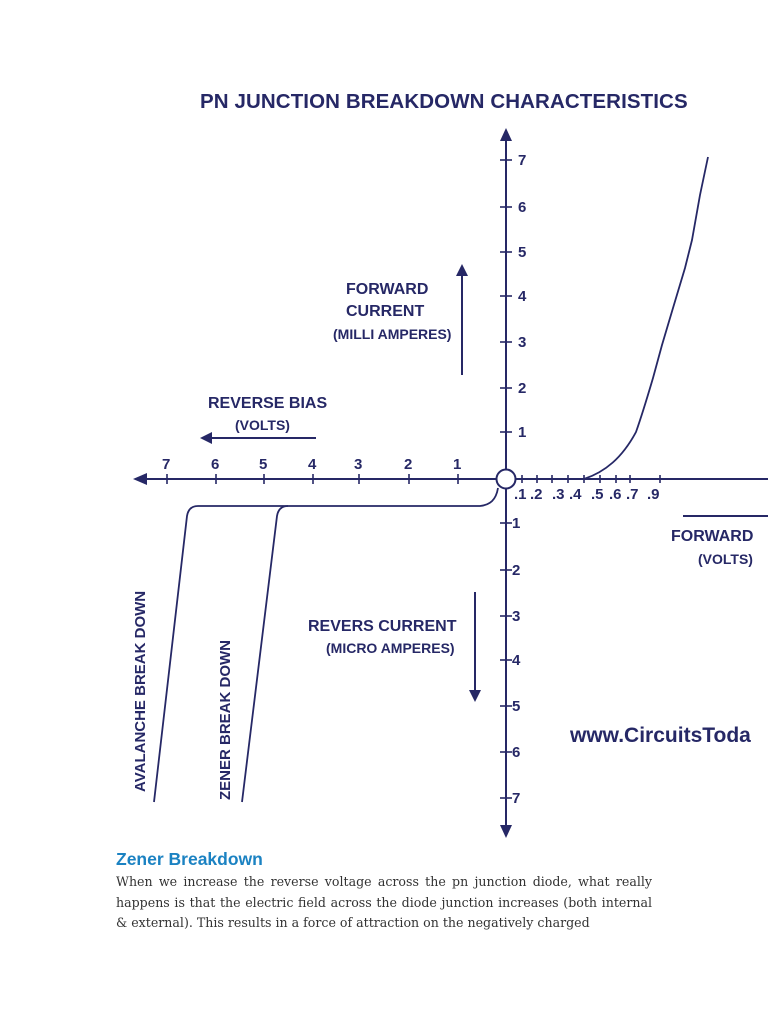 The image size is (768, 1024). Describe the element at coordinates (558, 494) in the screenshot. I see `x-tick-forward: .3` at that location.